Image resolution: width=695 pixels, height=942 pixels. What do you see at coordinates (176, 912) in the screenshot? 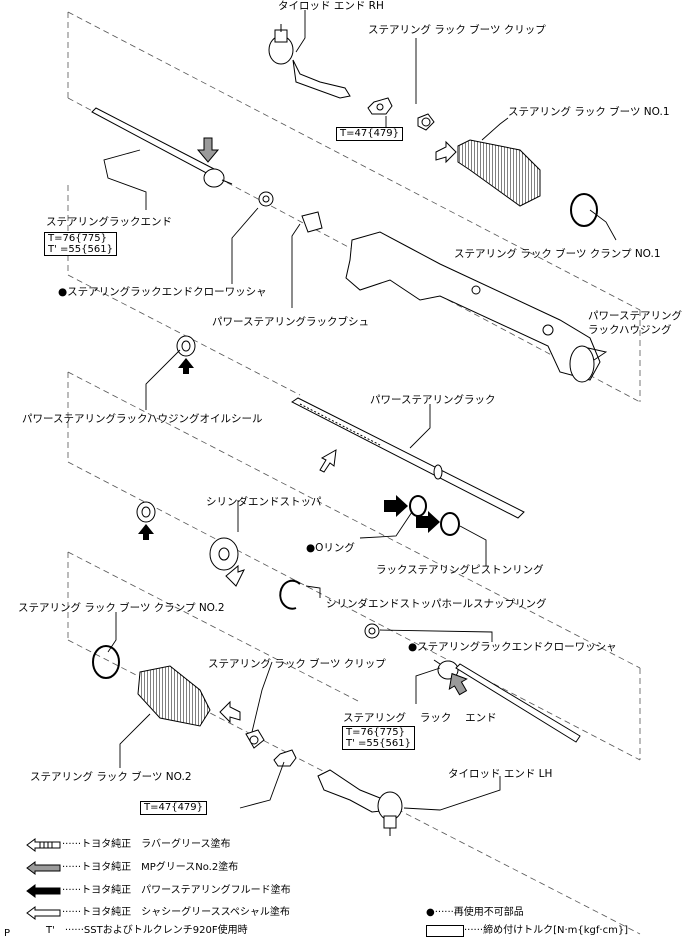
I see `legend-chassis-grease: ······トヨタ純正 シャシーグリーススペシャル塗布` at bounding box center [176, 912].